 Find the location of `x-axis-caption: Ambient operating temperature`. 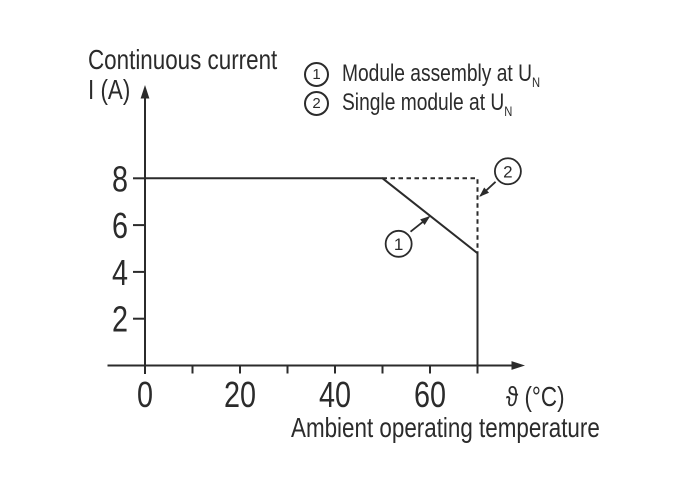

x-axis-caption: Ambient operating temperature is located at coordinates (445, 427).